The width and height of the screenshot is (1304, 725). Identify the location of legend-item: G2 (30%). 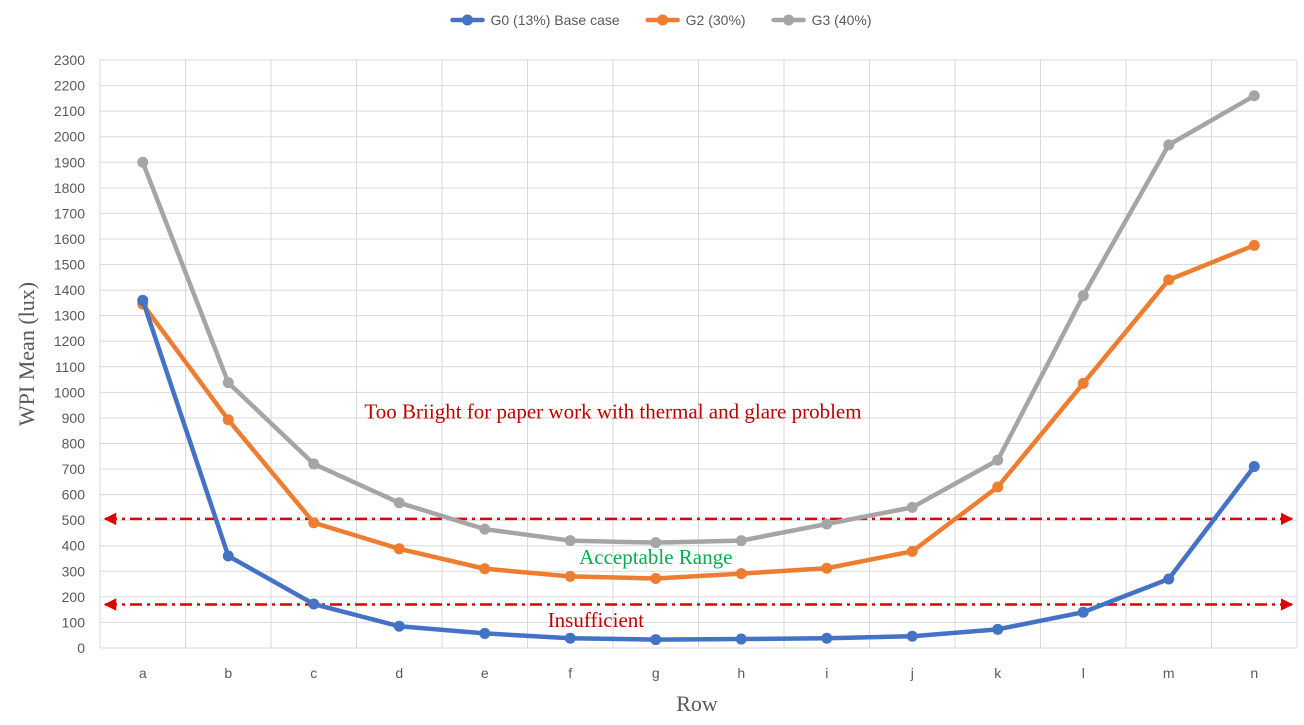
(695, 20).